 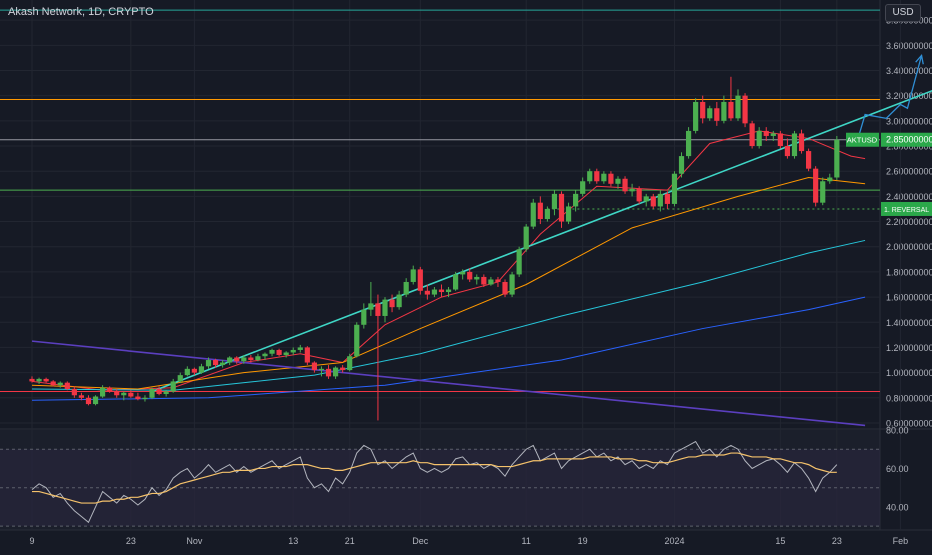 What do you see at coordinates (909, 140) in the screenshot?
I see `last-price-label: 2.85000000` at bounding box center [909, 140].